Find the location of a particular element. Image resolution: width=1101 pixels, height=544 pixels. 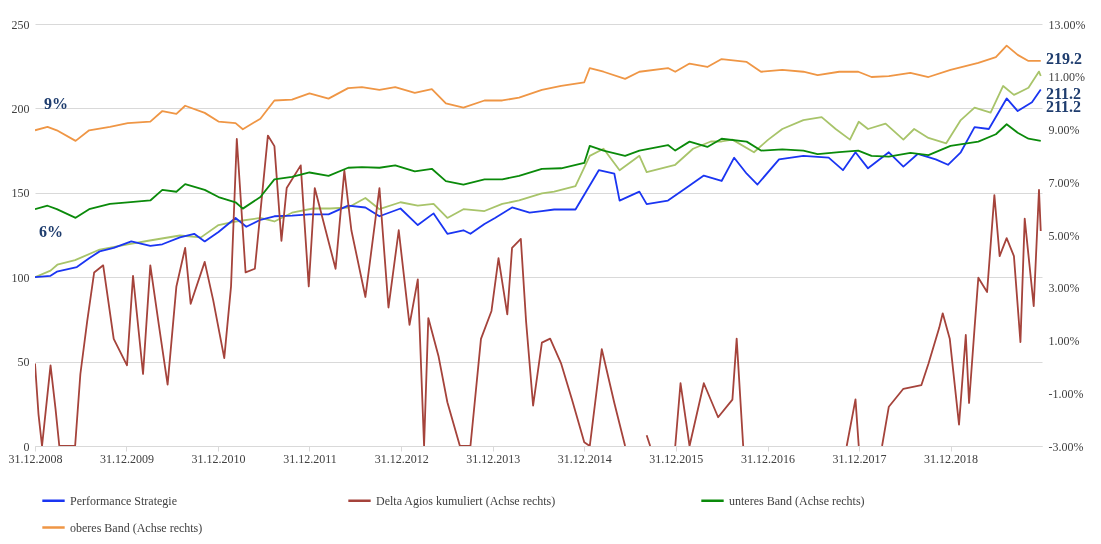

x-tick-label: 31.12.2012 is located at coordinates (401, 458).